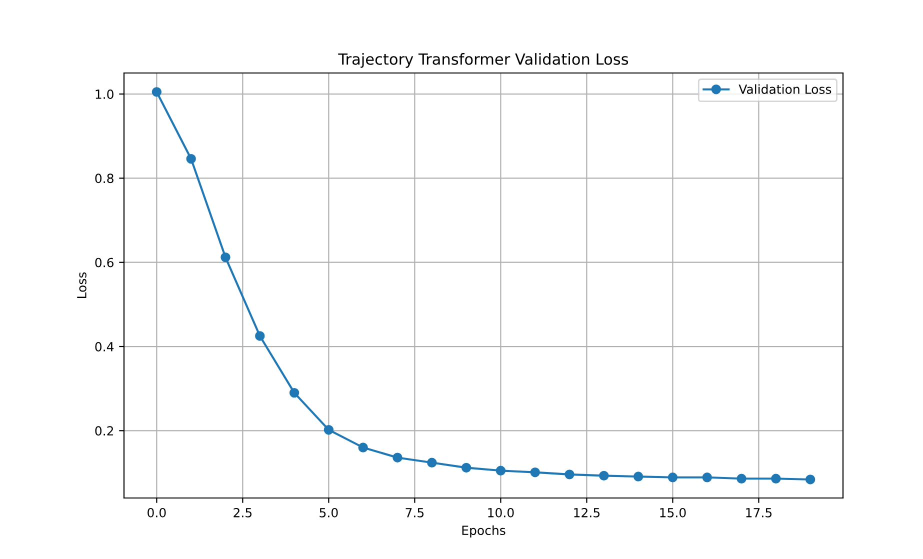  What do you see at coordinates (785, 89) in the screenshot?
I see `legend-label: Validation Loss` at bounding box center [785, 89].